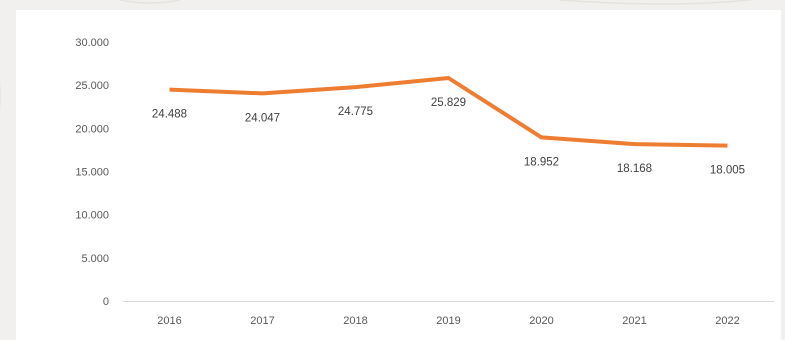 Image resolution: width=785 pixels, height=340 pixels. I want to click on data-label: 18.168, so click(634, 169).